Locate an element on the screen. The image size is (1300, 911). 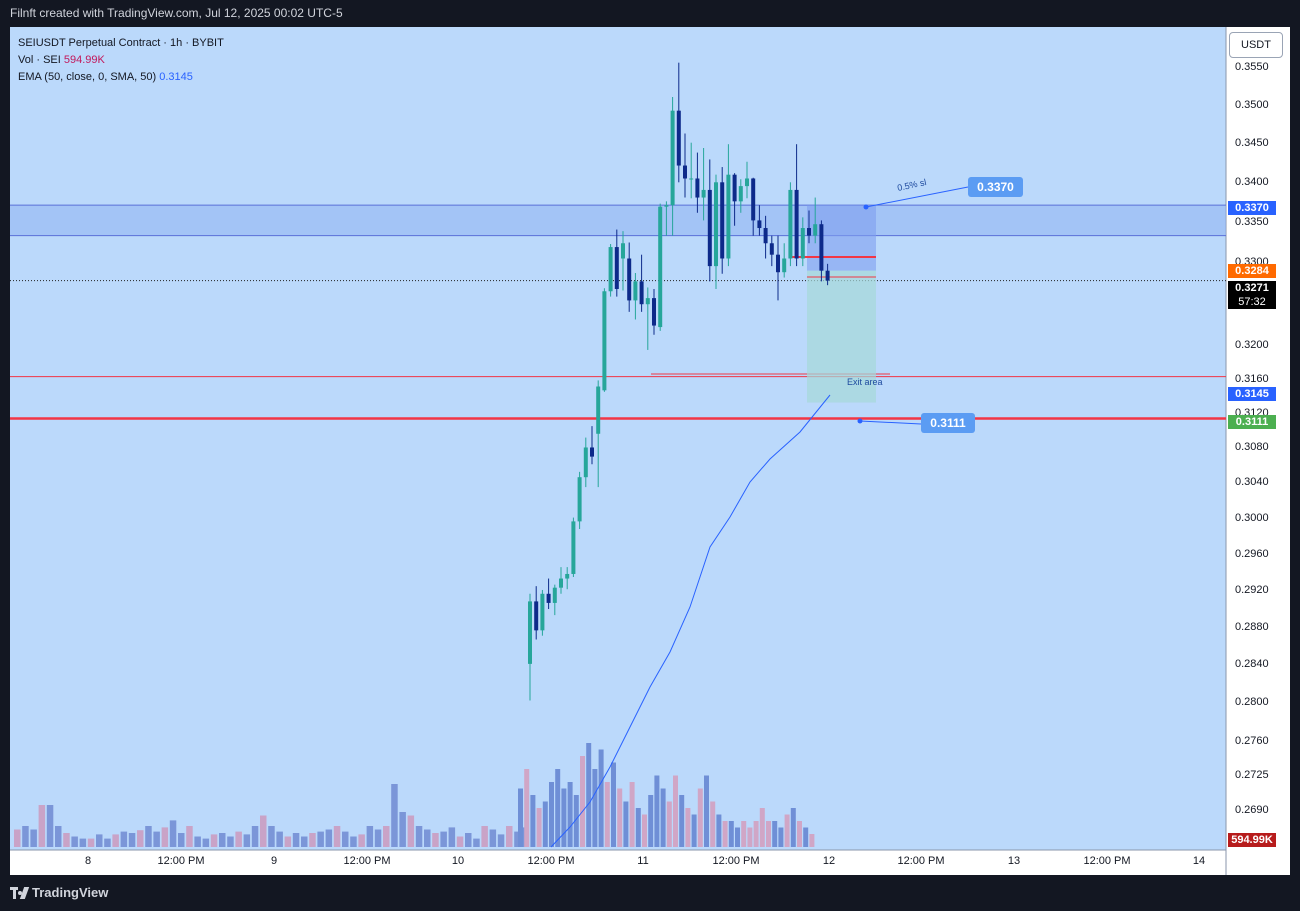
x-tick-label: 13 is located at coordinates (1014, 861).